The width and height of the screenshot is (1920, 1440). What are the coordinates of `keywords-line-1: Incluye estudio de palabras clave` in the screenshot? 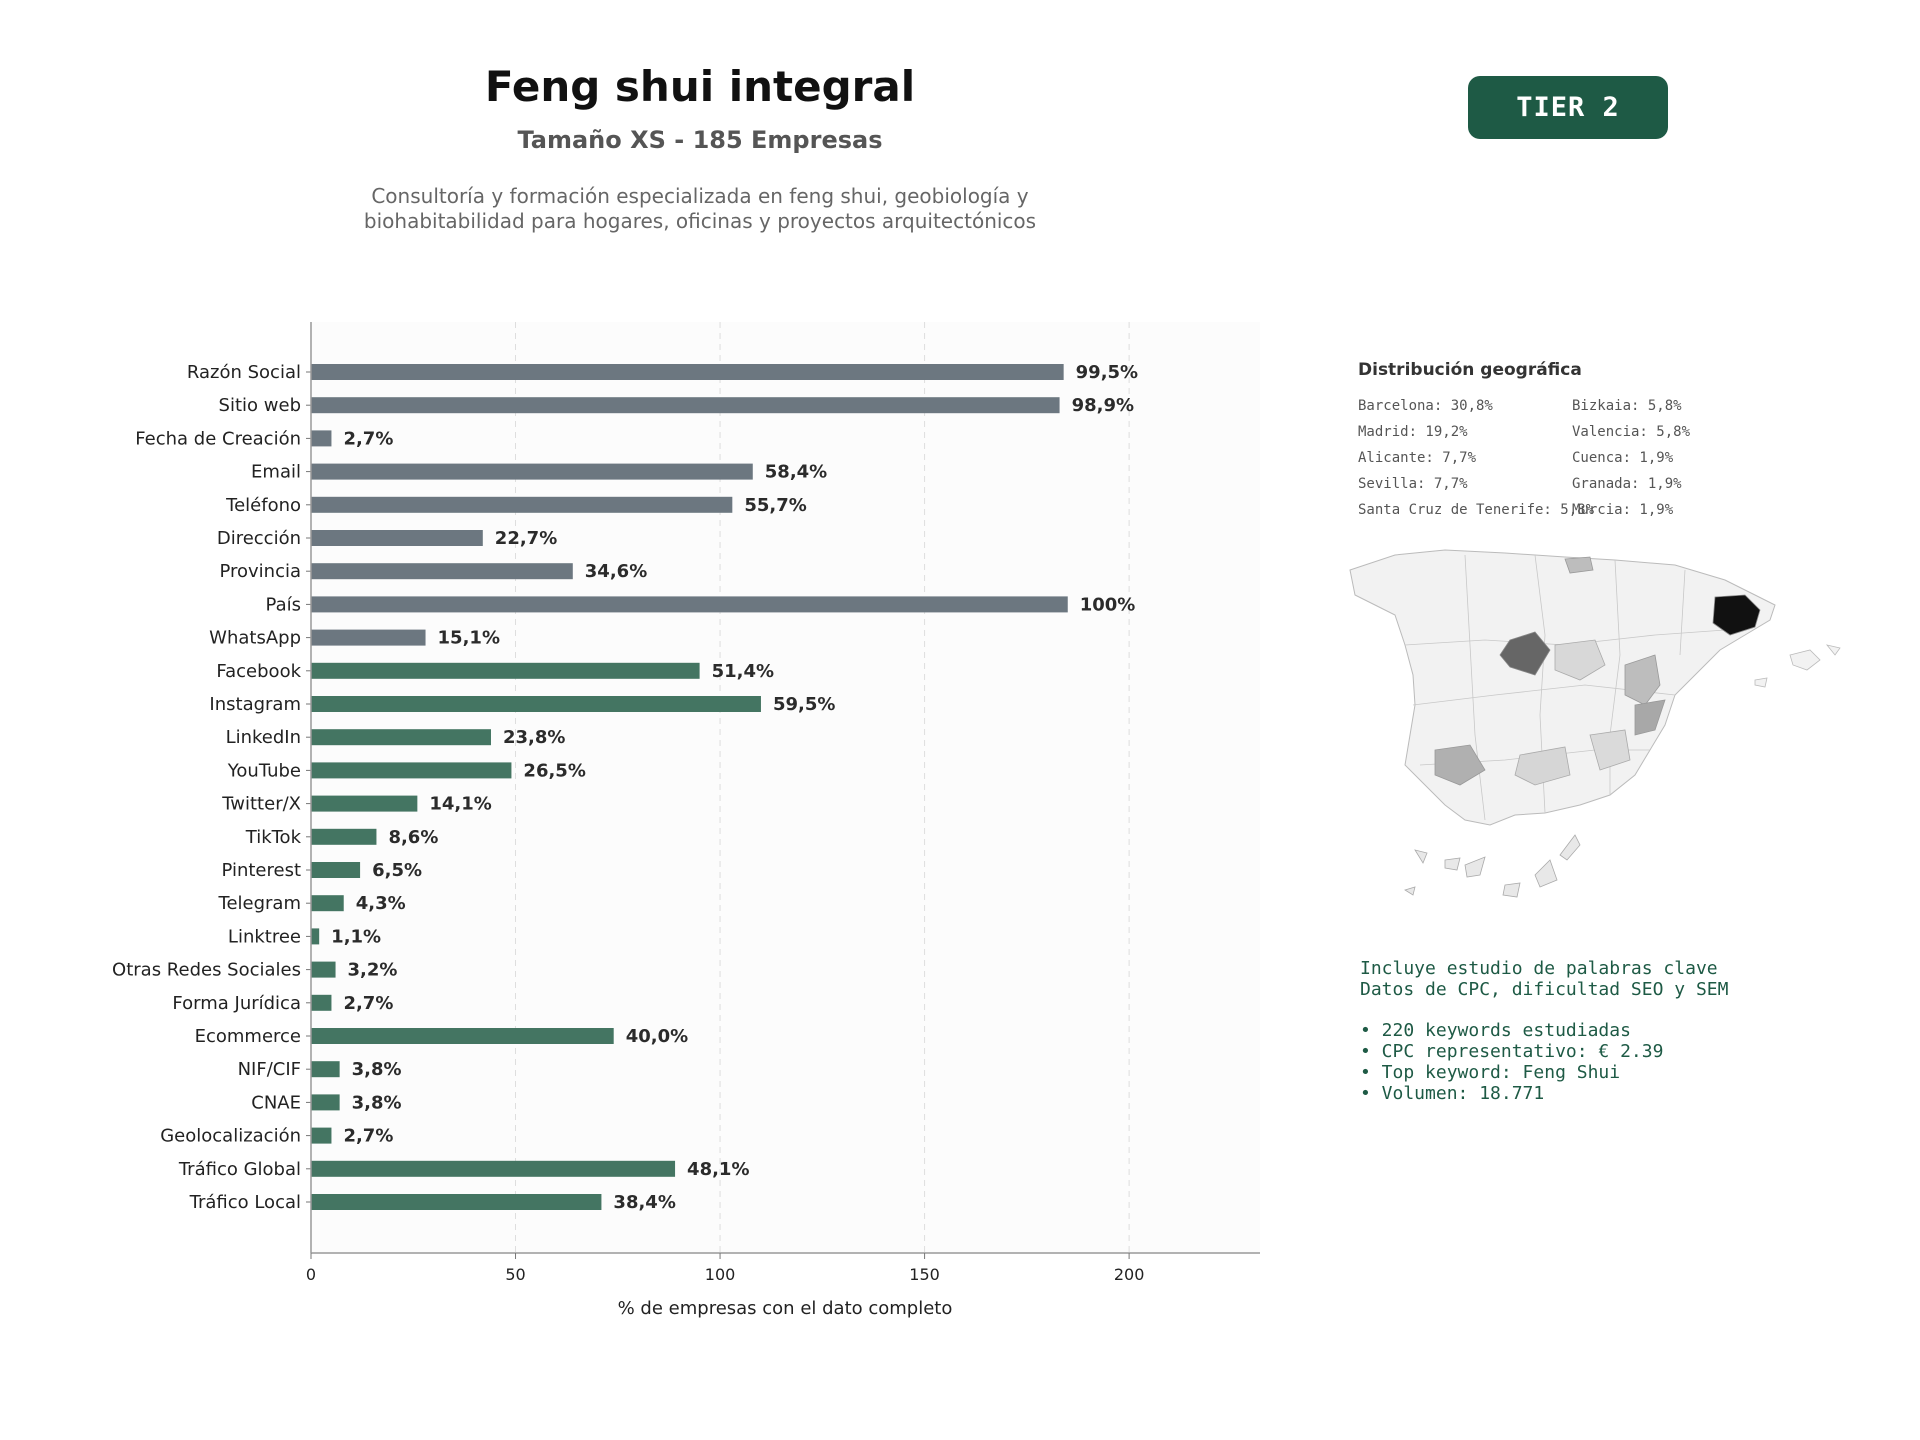 It's located at (1539, 968).